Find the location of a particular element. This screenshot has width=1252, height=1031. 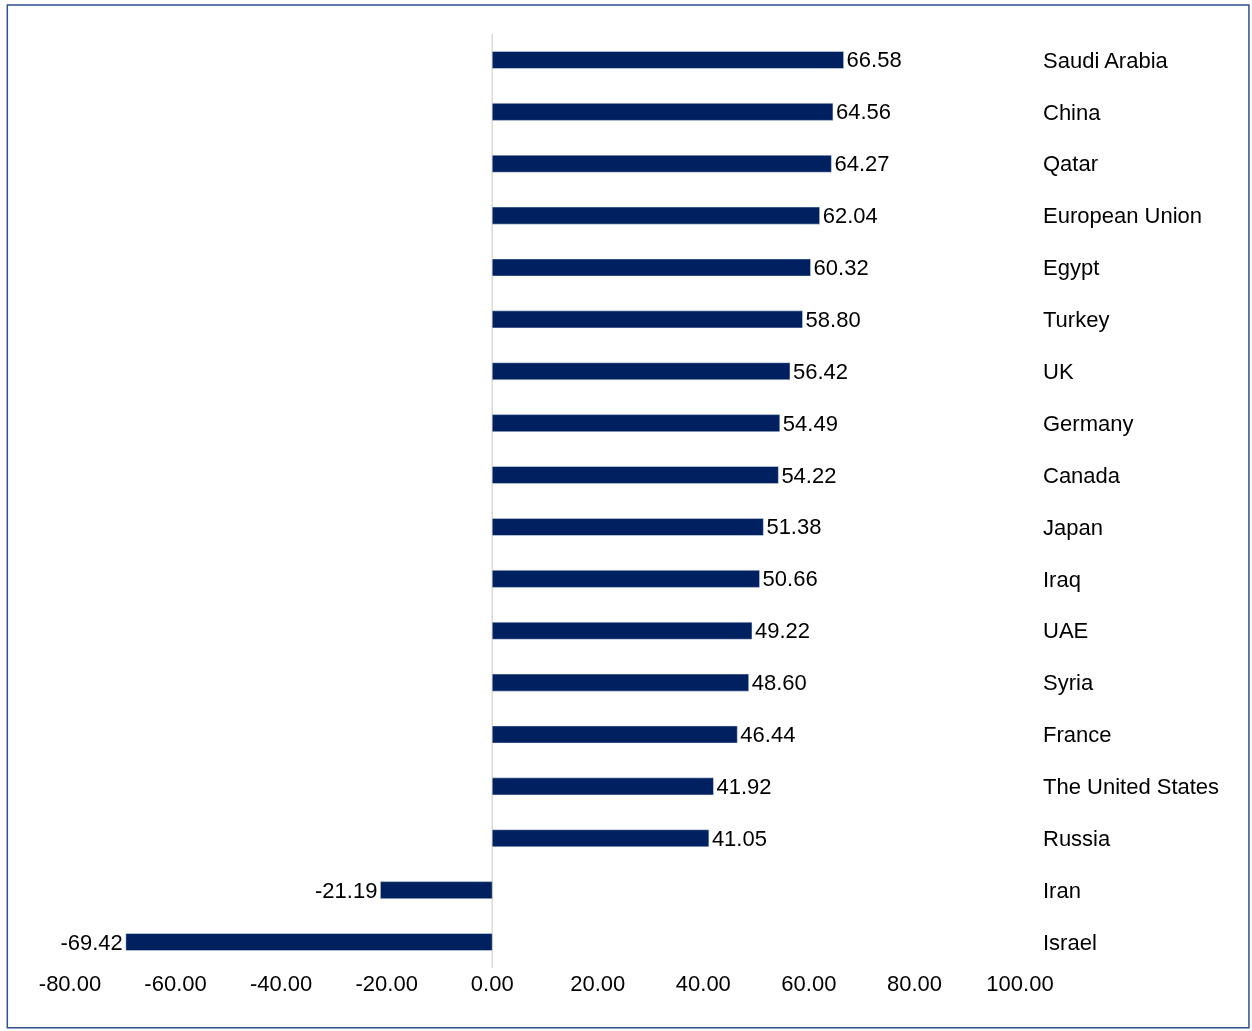

y-tick-label: France is located at coordinates (1077, 735).